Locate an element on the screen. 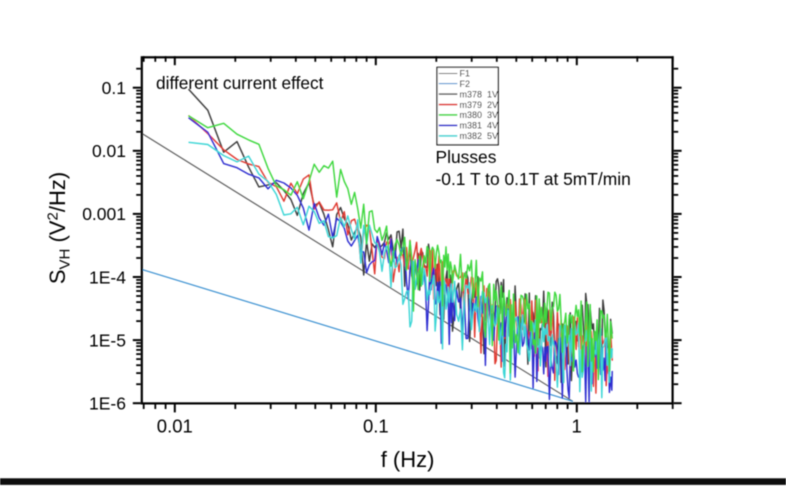  svg-text: SVH (V2/Hz) is located at coordinates (59, 228).